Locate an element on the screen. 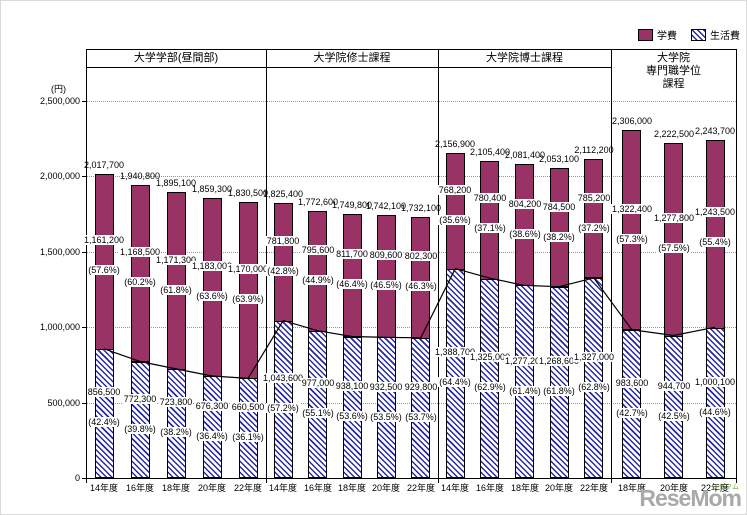  section-header-line: 大学院修士課程 is located at coordinates (352, 58).